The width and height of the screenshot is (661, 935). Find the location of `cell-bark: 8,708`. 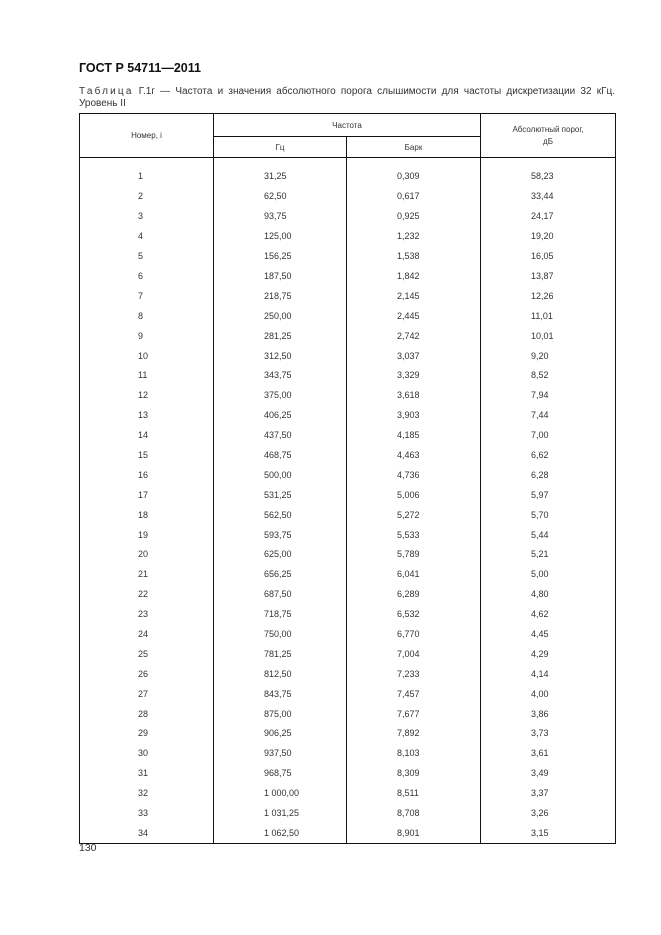

cell-bark: 8,708 is located at coordinates (413, 813).